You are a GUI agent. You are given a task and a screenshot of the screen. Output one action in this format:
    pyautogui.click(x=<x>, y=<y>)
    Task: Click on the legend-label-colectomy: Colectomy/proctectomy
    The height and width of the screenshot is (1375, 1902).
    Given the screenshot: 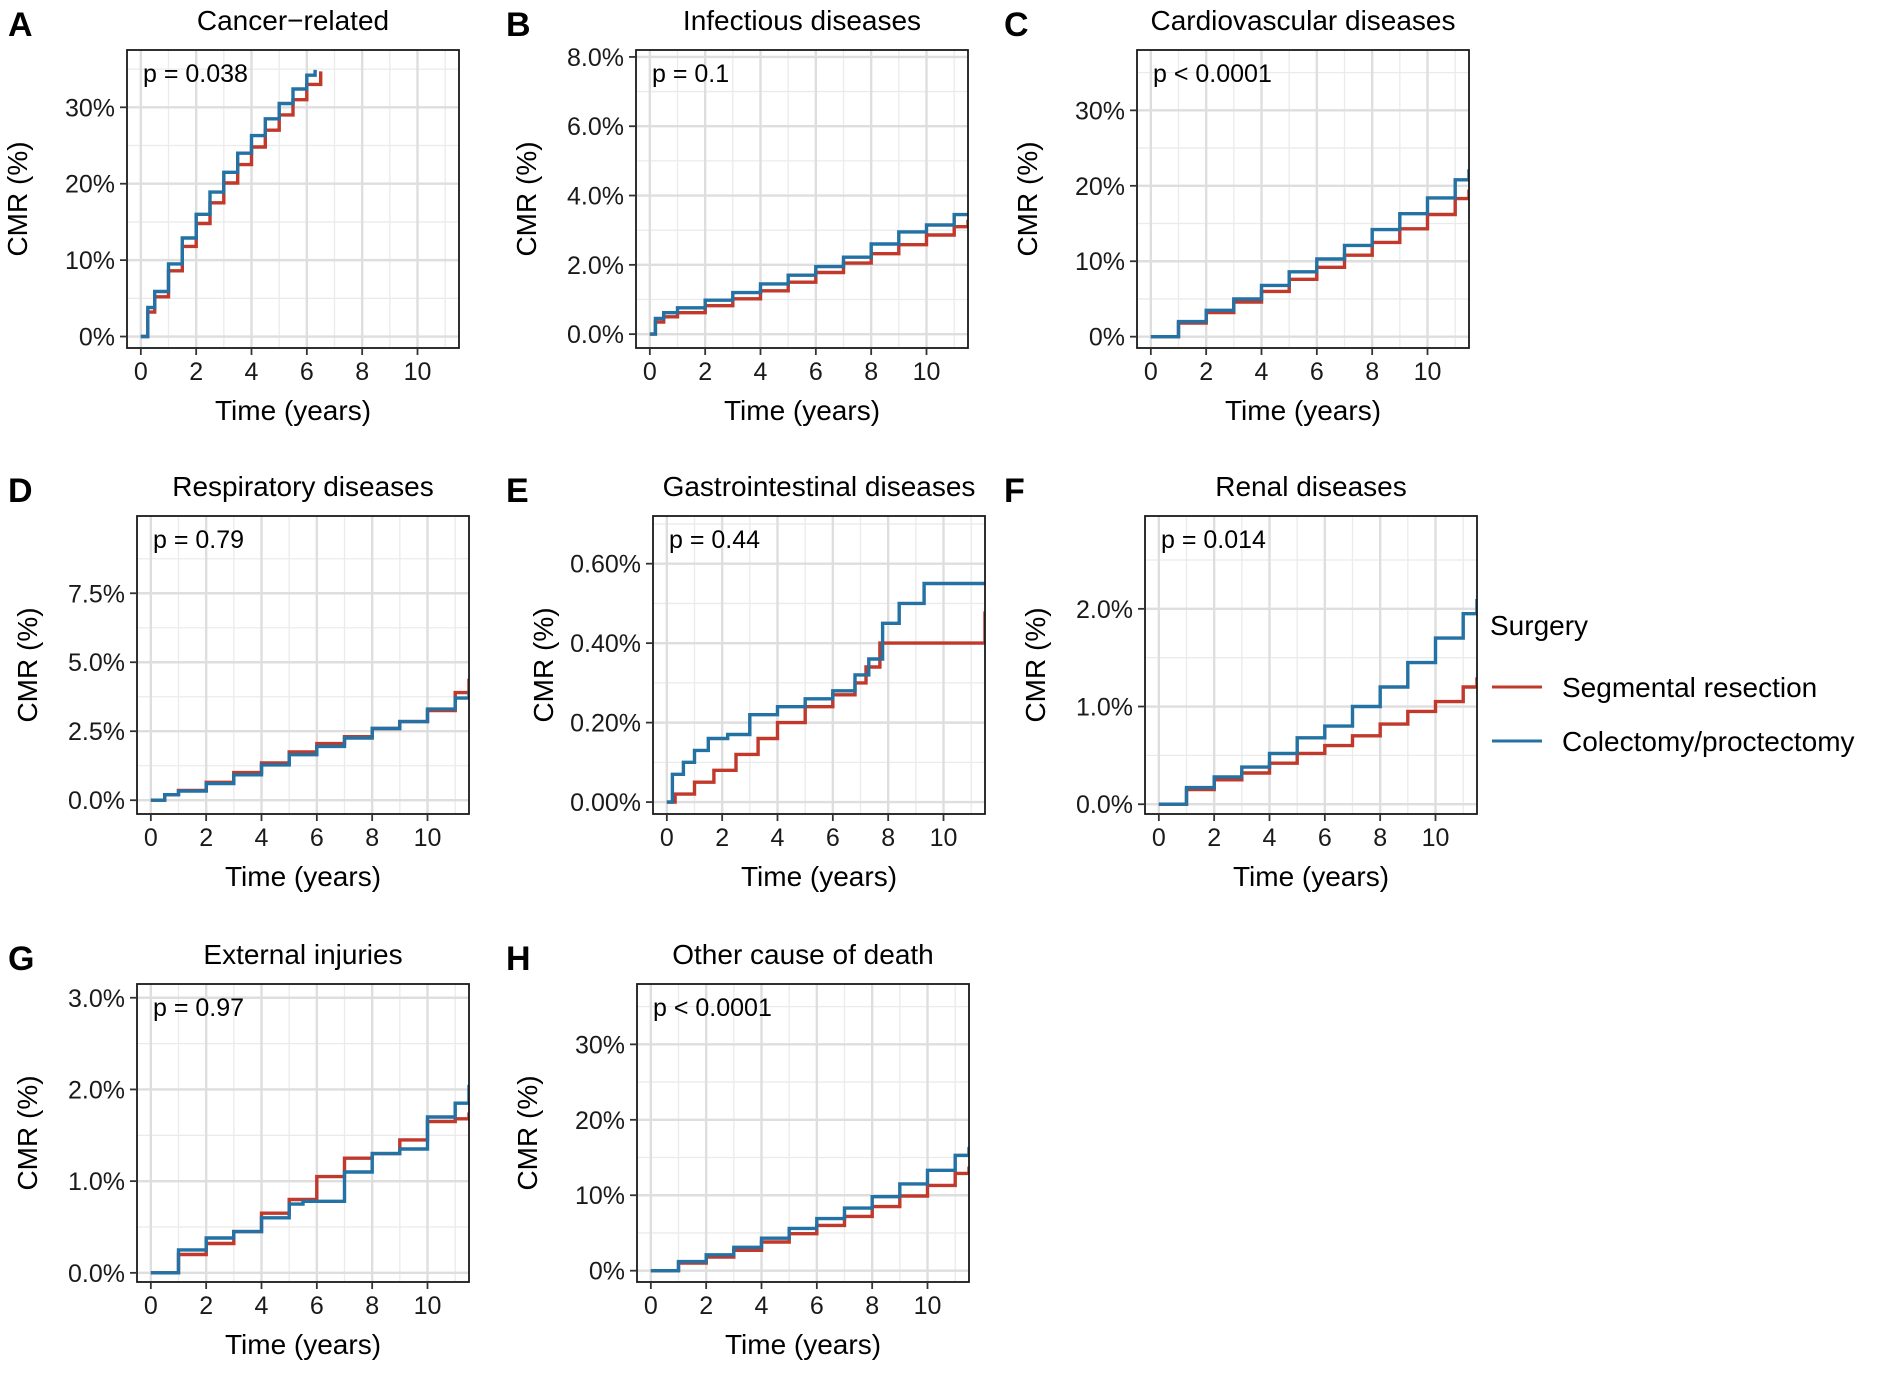 What is the action you would take?
    pyautogui.click(x=1708, y=741)
    